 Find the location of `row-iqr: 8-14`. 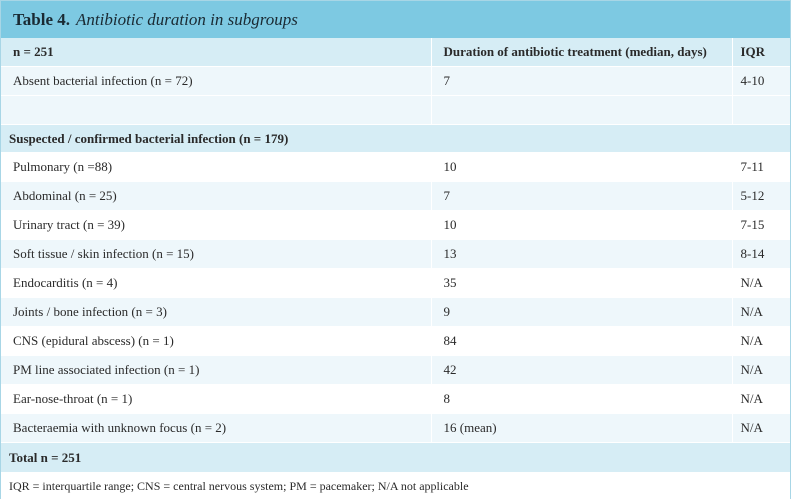

row-iqr: 8-14 is located at coordinates (761, 254).